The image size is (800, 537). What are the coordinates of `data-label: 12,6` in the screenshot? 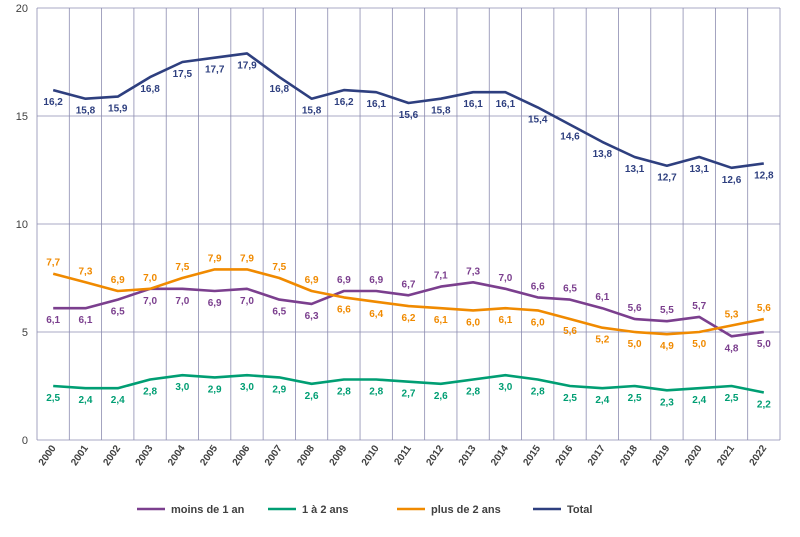 It's located at (732, 180).